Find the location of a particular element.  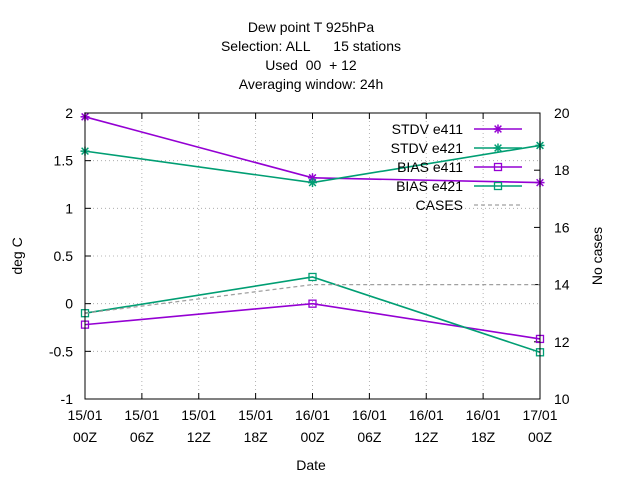

y2-tick-label: 12 is located at coordinates (562, 342).